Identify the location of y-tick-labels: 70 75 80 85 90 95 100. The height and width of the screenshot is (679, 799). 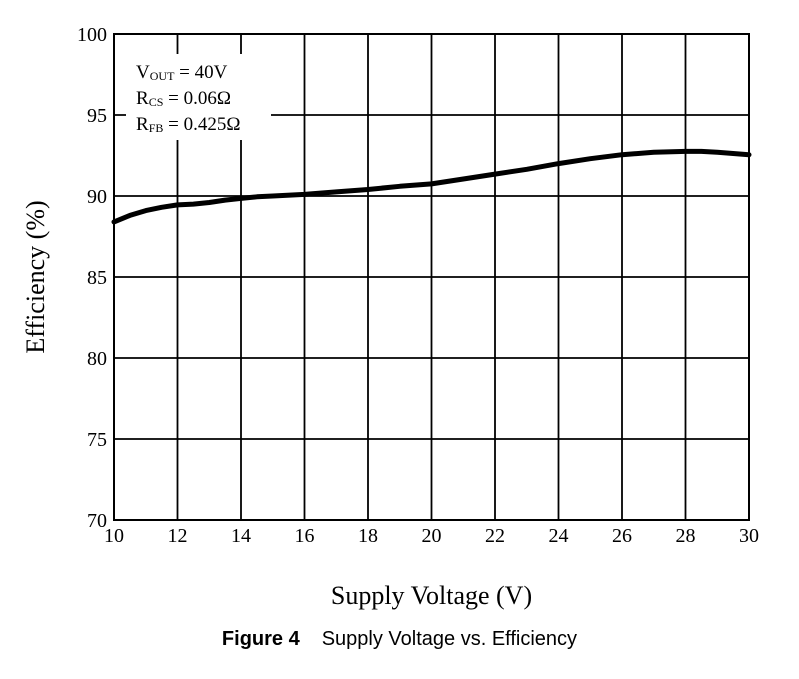
(92, 278).